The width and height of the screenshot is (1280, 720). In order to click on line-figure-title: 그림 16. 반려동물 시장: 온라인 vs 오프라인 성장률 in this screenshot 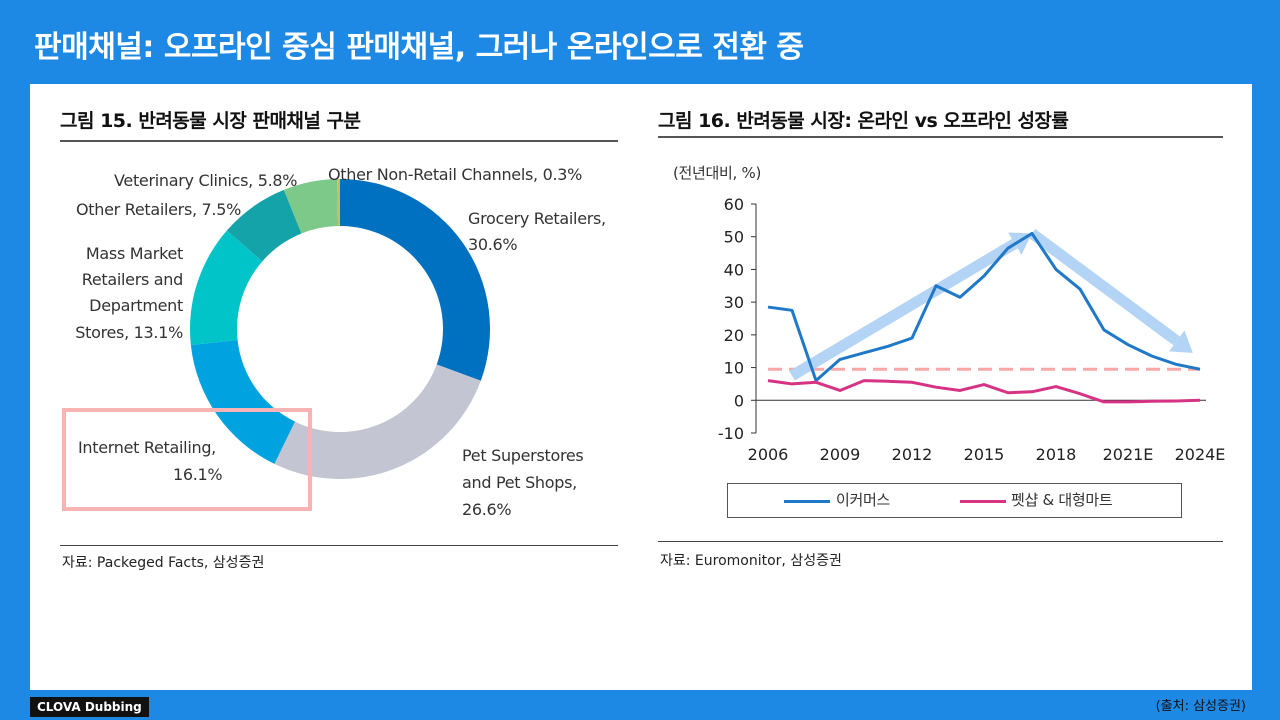, I will do `click(863, 121)`.